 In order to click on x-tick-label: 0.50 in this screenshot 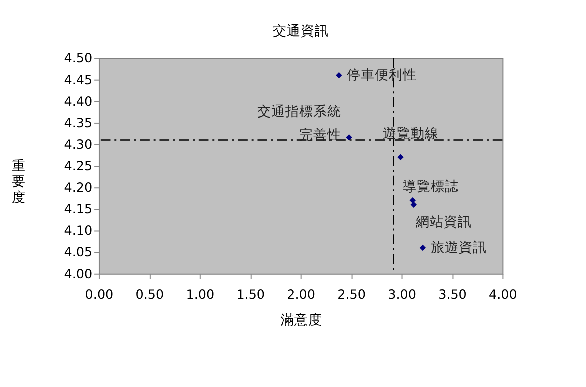, I will do `click(150, 295)`.